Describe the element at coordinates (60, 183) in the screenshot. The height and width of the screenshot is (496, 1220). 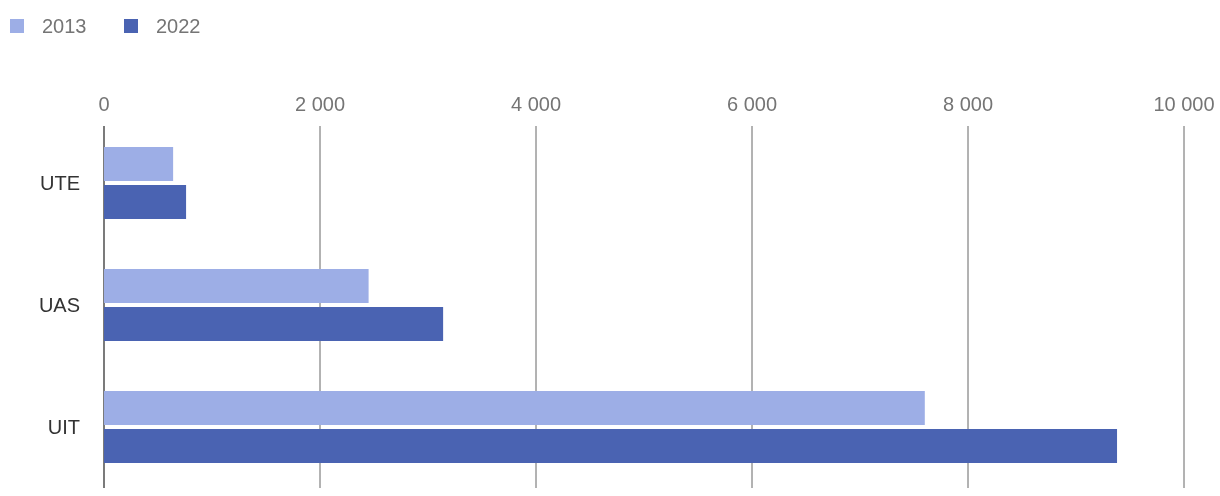
I see `y-tick-label: UTE` at that location.